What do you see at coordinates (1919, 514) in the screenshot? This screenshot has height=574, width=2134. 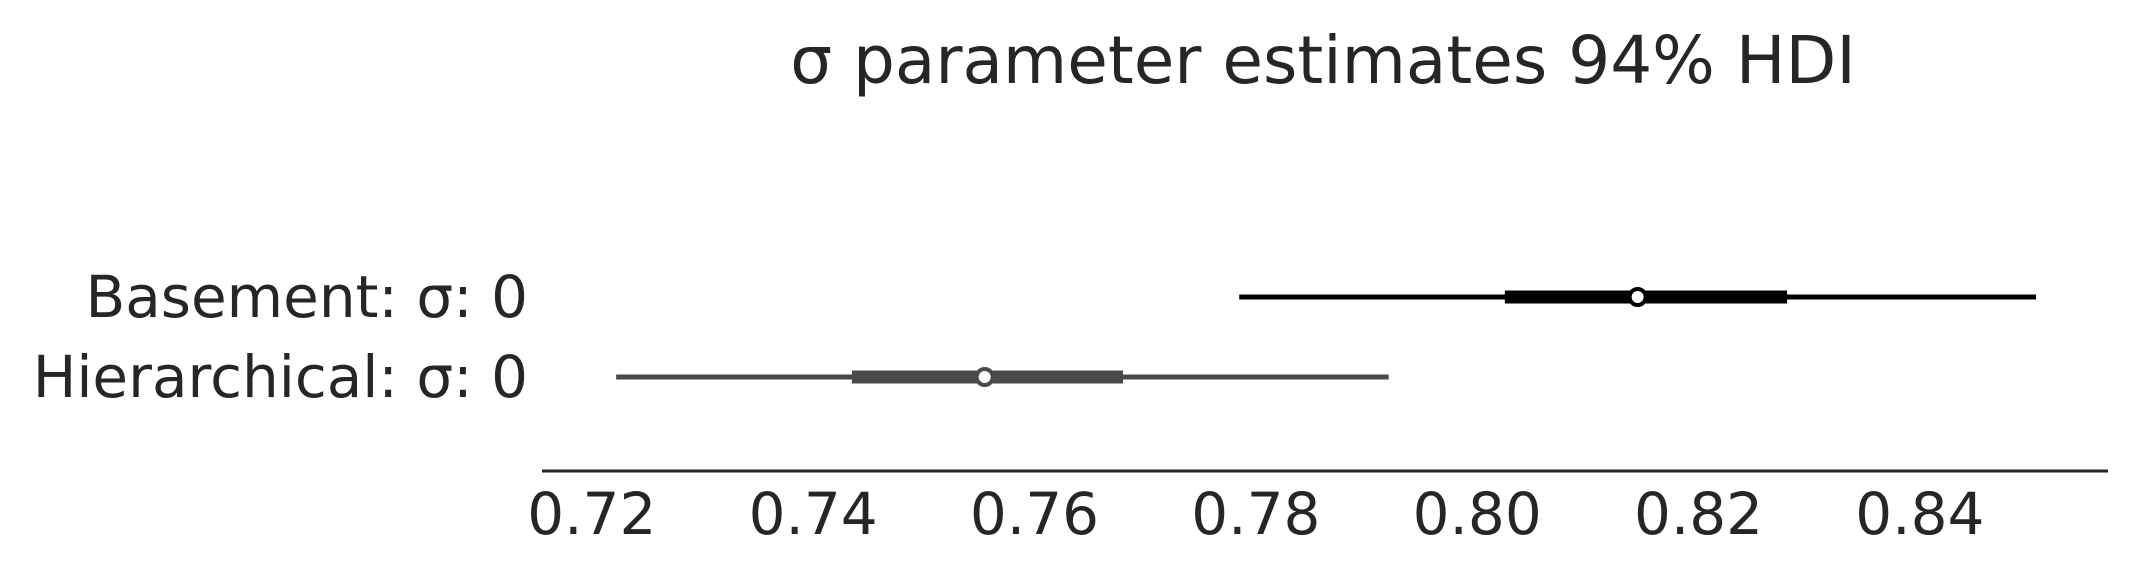 I see `x-tick-label: 0.84` at bounding box center [1919, 514].